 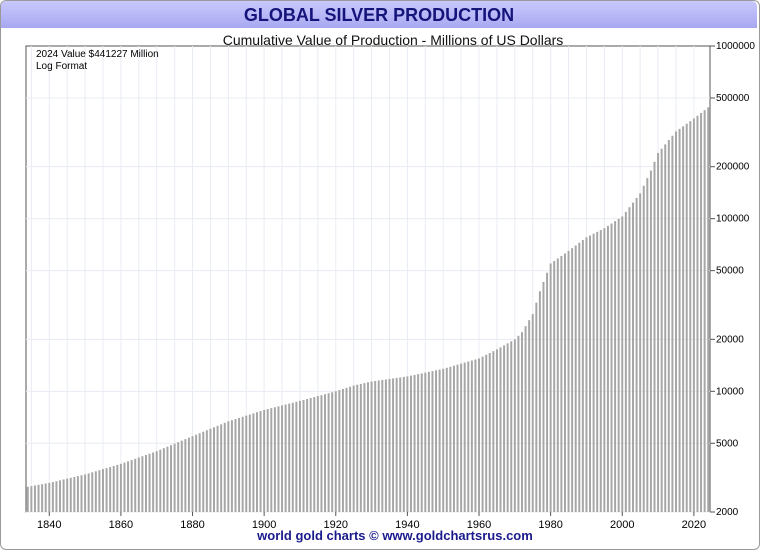 What do you see at coordinates (618, 365) in the screenshot?
I see `bar-1999` at bounding box center [618, 365].